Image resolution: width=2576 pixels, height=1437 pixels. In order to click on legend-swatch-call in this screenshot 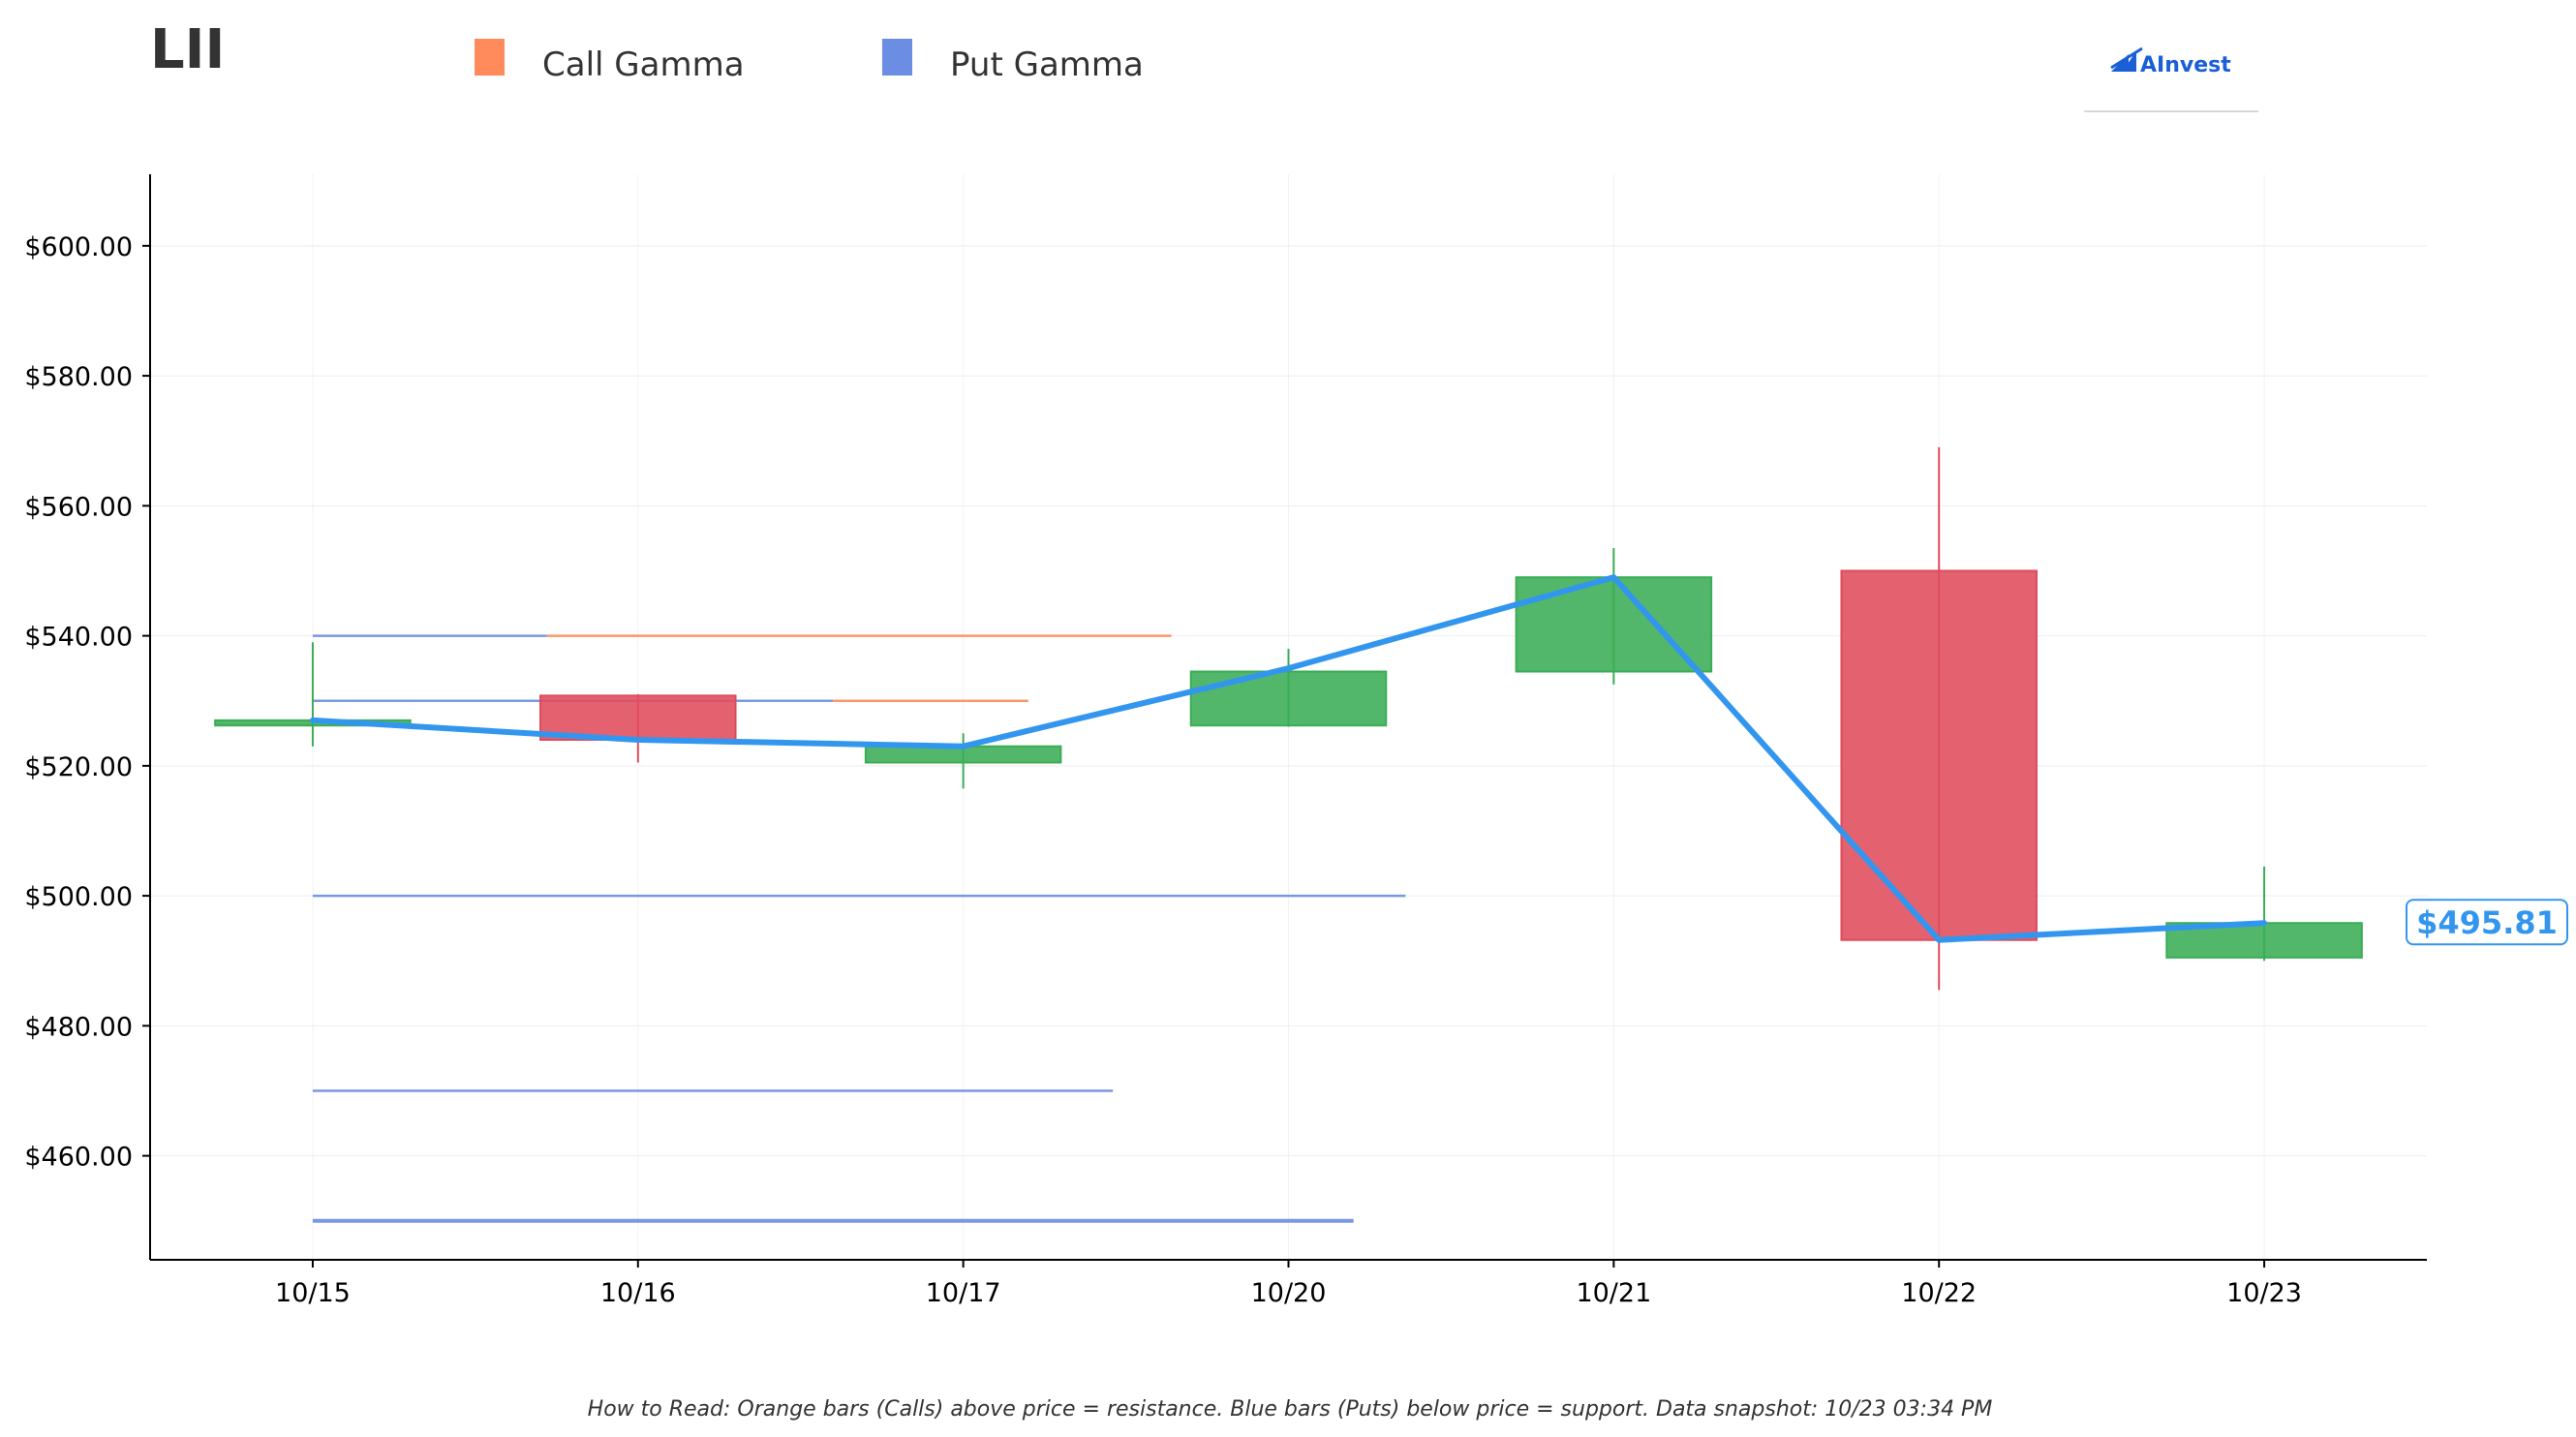, I will do `click(490, 58)`.